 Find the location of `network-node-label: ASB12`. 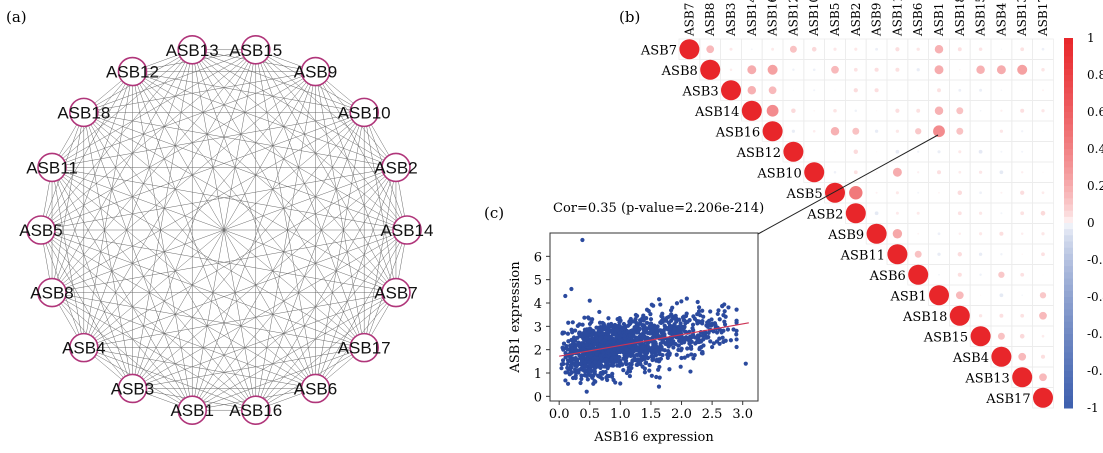

network-node-label: ASB12 is located at coordinates (132, 72).